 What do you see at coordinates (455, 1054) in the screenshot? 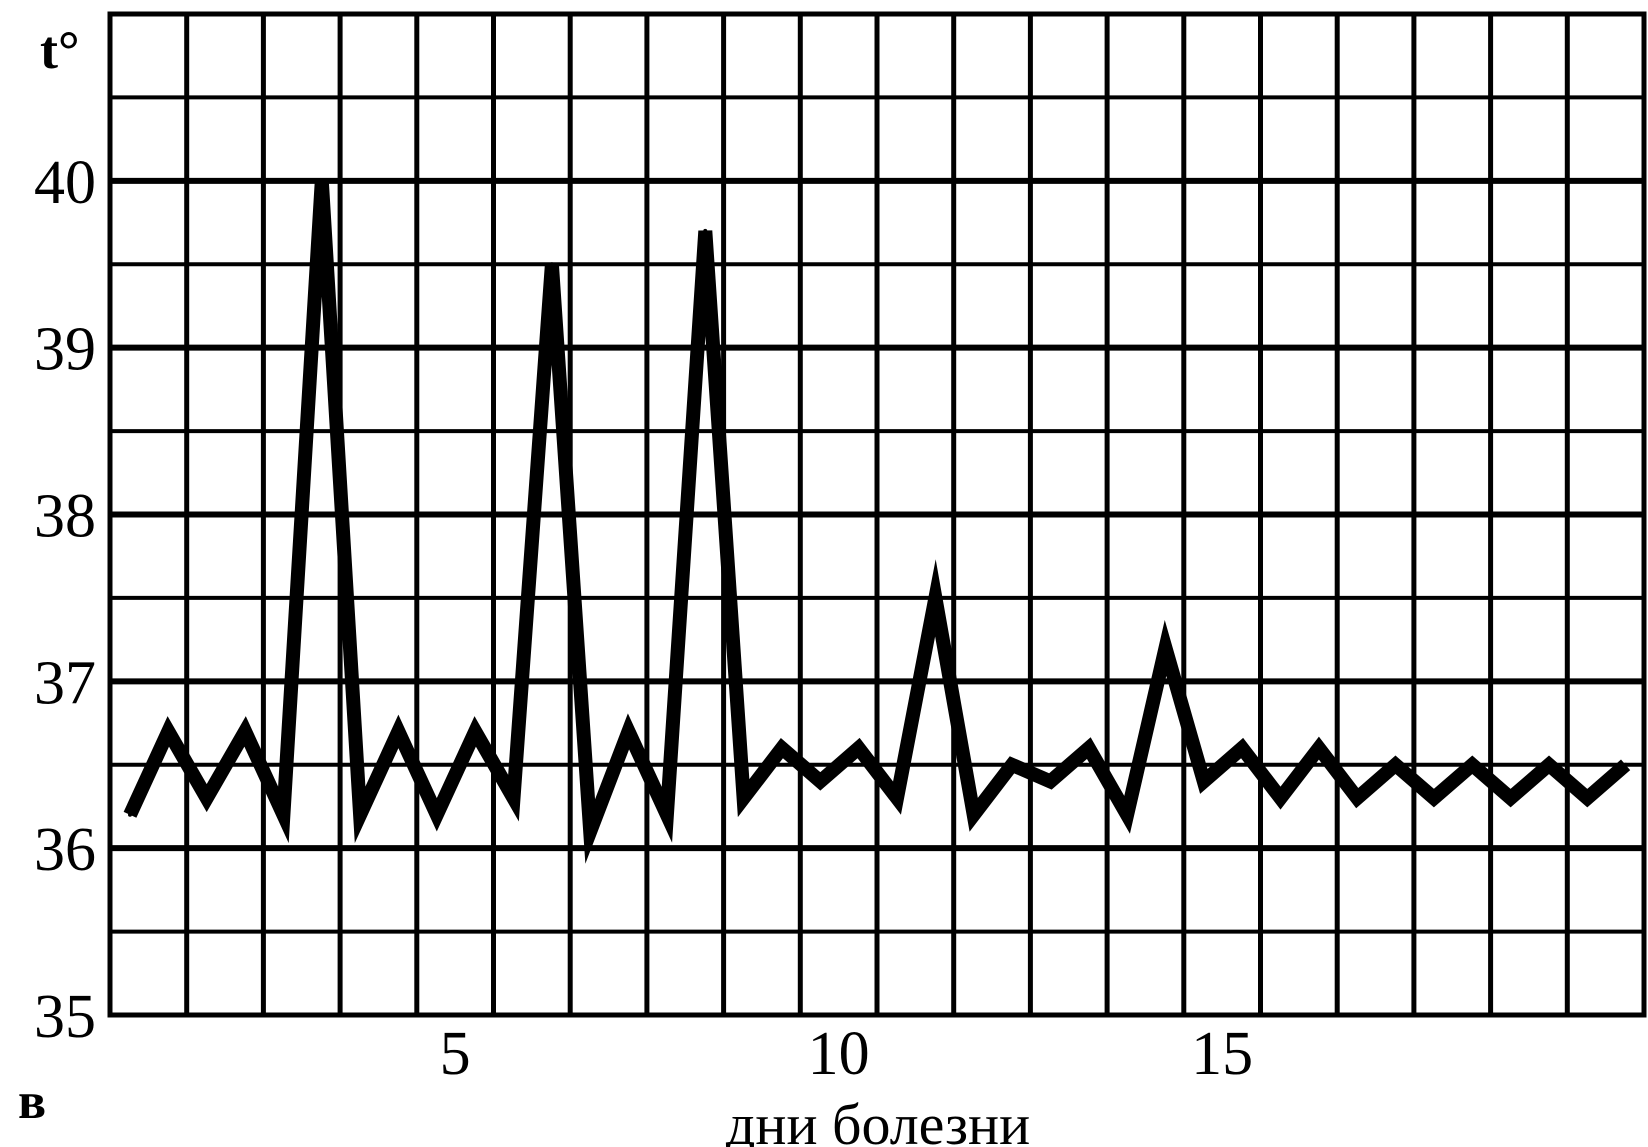
I see `x-tick-label: 5` at bounding box center [455, 1054].